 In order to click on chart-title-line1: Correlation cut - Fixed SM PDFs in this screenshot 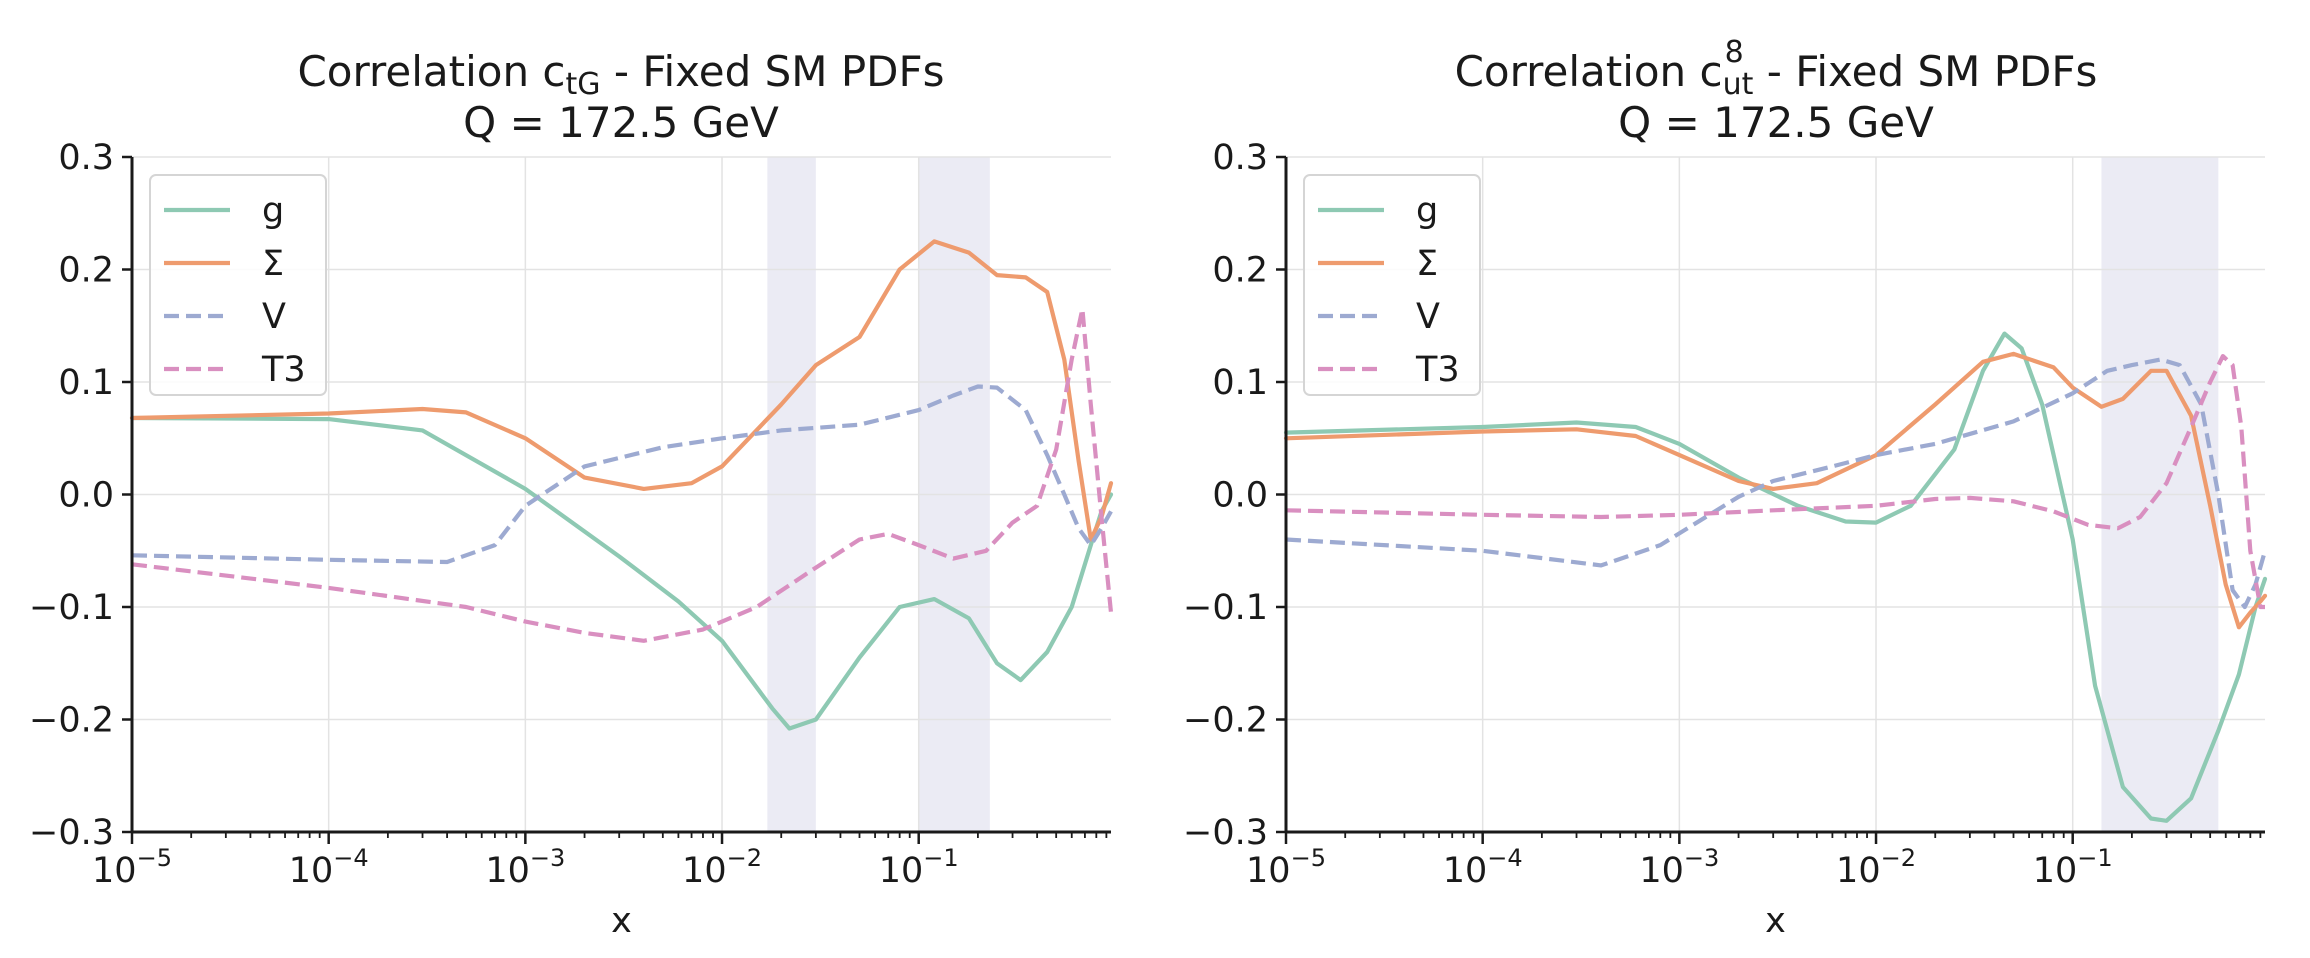, I will do `click(1776, 74)`.